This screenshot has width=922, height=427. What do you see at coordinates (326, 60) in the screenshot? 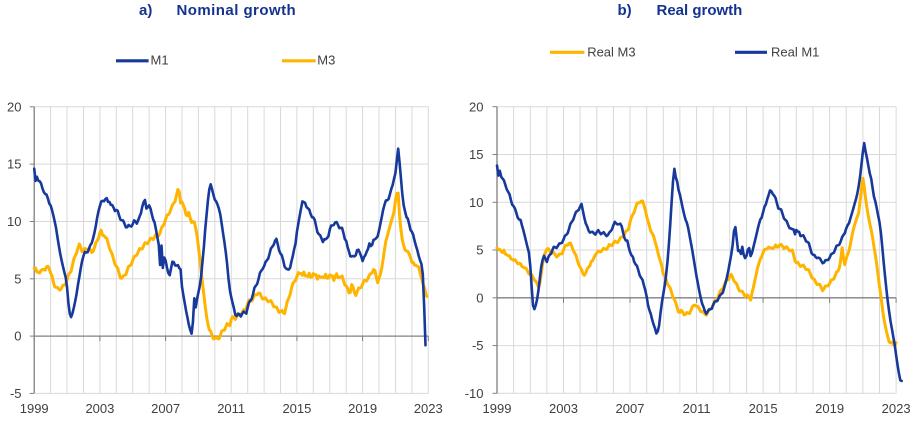
I see `svg-text: M3` at bounding box center [326, 60].